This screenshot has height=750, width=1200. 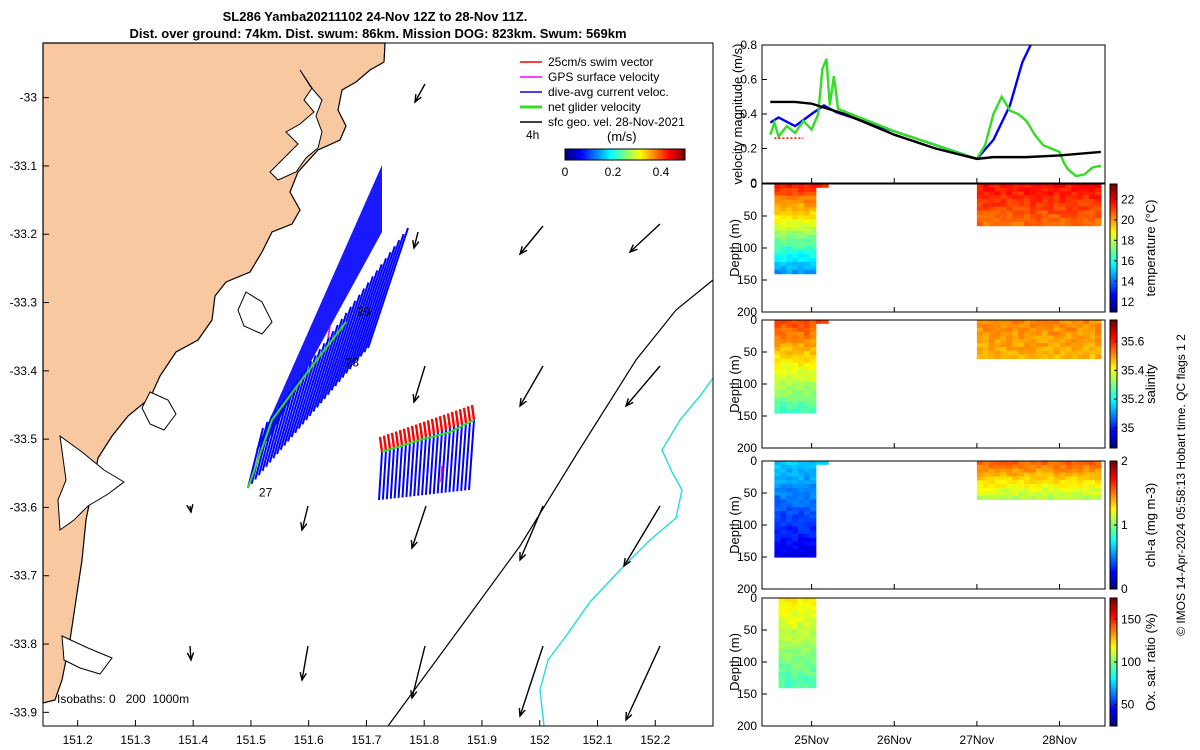 What do you see at coordinates (933, 662) in the screenshot?
I see `plot-area` at bounding box center [933, 662].